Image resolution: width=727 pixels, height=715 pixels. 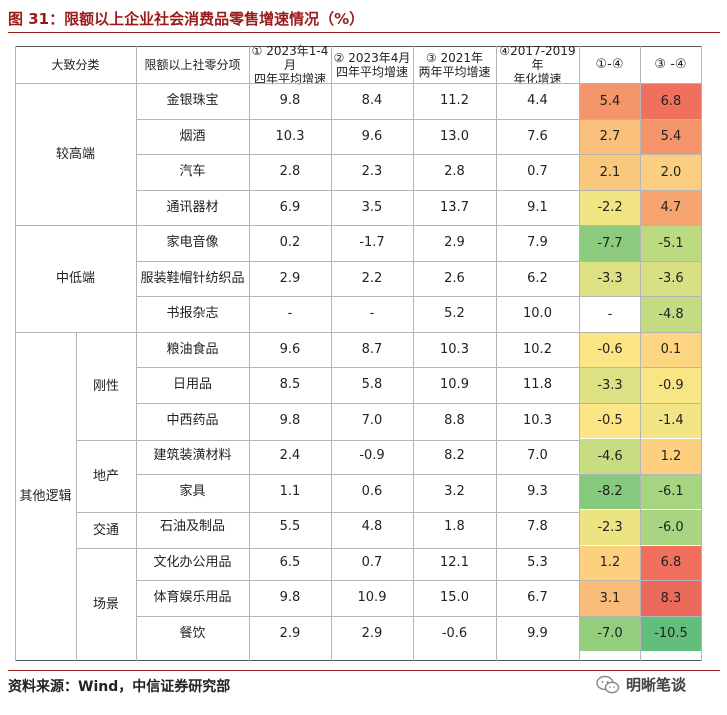 I want to click on y2017-2019-growth-cell: 7.9, so click(x=537, y=243).